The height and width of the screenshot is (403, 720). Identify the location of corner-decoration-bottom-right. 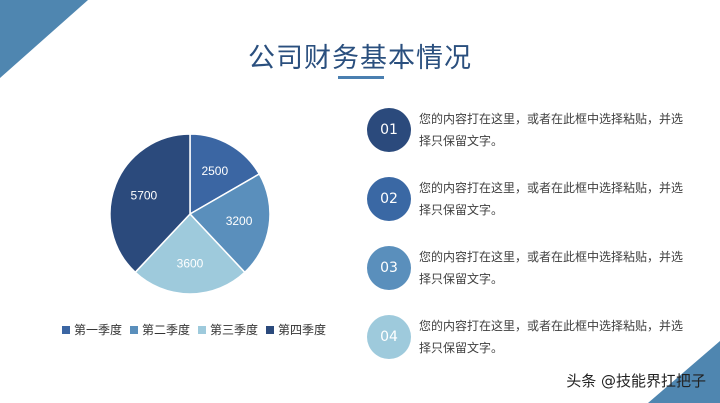
(684, 372).